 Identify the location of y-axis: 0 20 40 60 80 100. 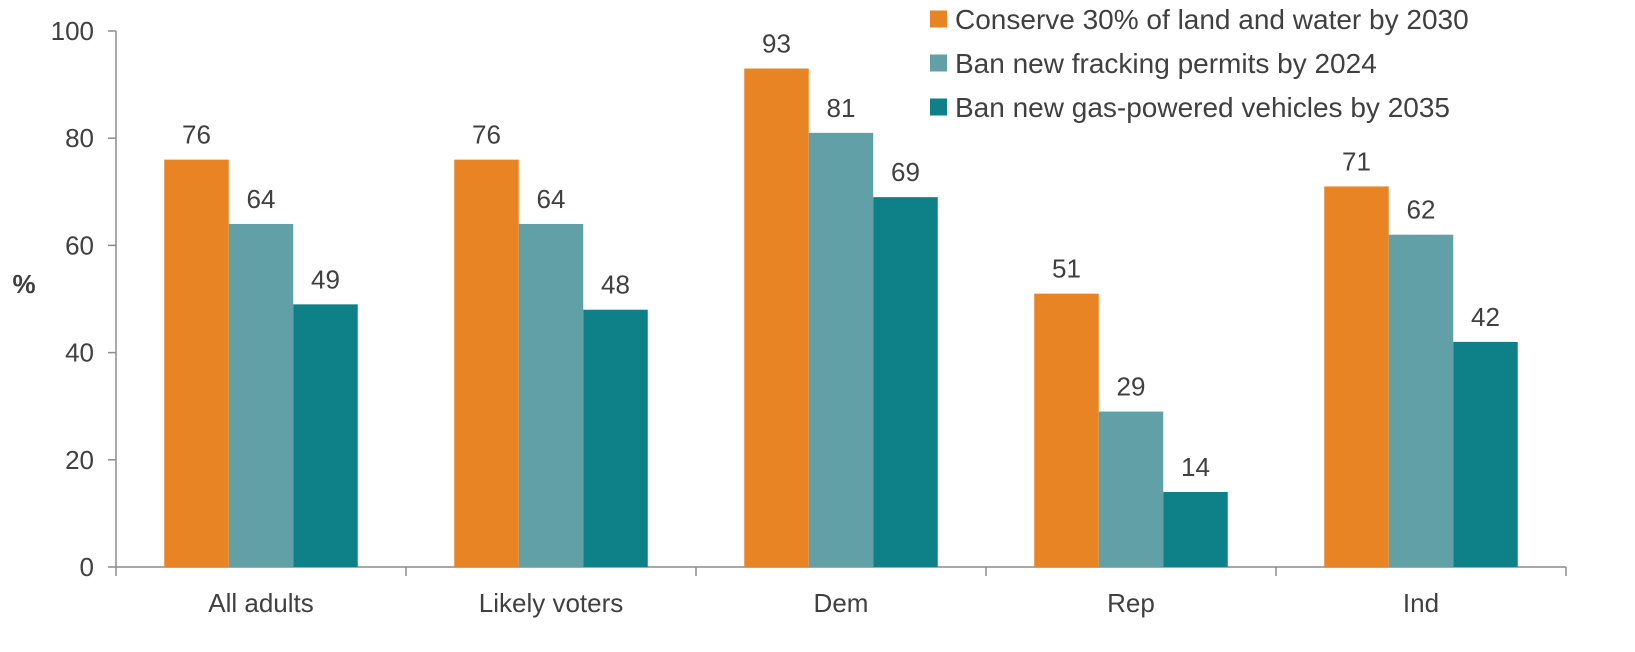
(84, 299).